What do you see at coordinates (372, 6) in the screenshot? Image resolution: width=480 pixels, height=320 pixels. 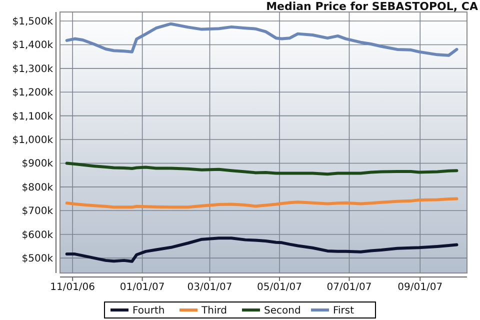 I see `chart-title: Median Price for SEBASTOPOL, CA` at bounding box center [372, 6].